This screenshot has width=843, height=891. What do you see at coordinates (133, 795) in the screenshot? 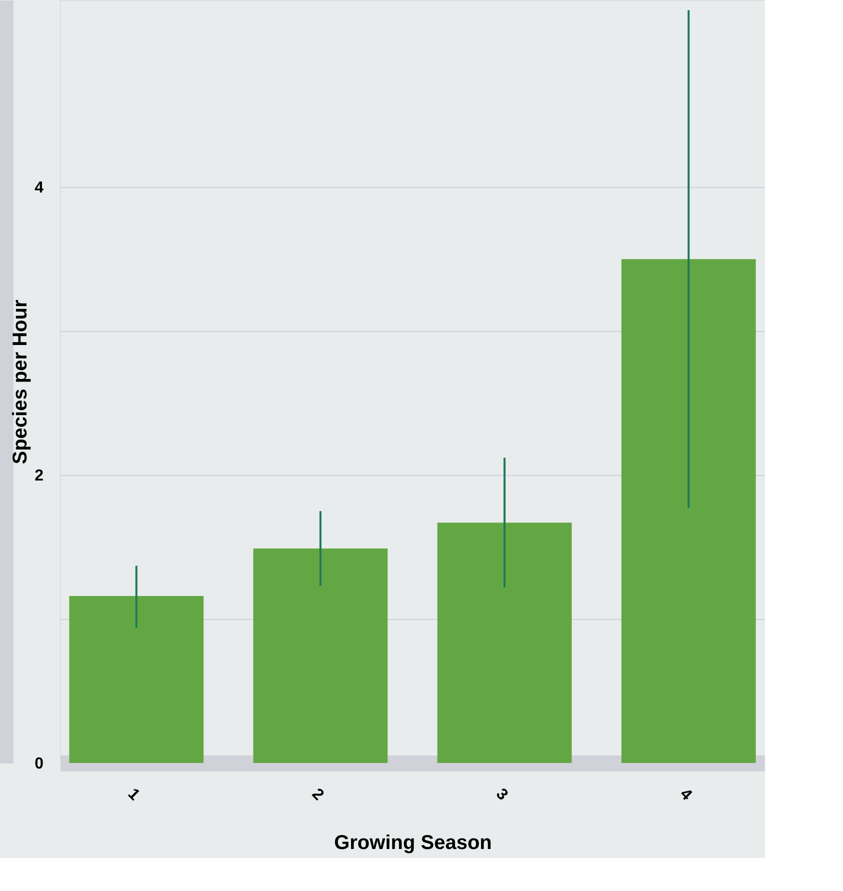
I see `x-tick-label: 1` at bounding box center [133, 795].